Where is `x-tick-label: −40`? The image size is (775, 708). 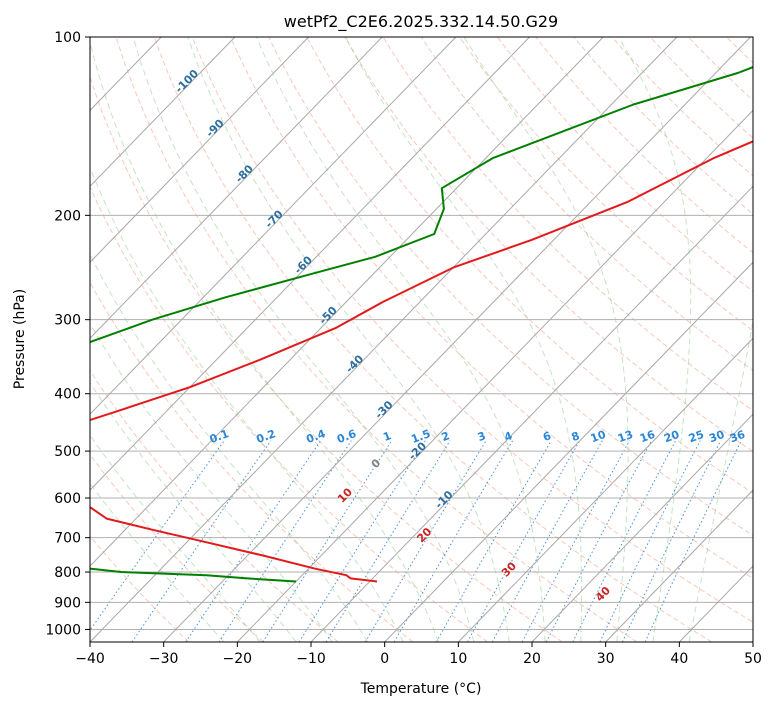
x-tick-label: −40 is located at coordinates (90, 659).